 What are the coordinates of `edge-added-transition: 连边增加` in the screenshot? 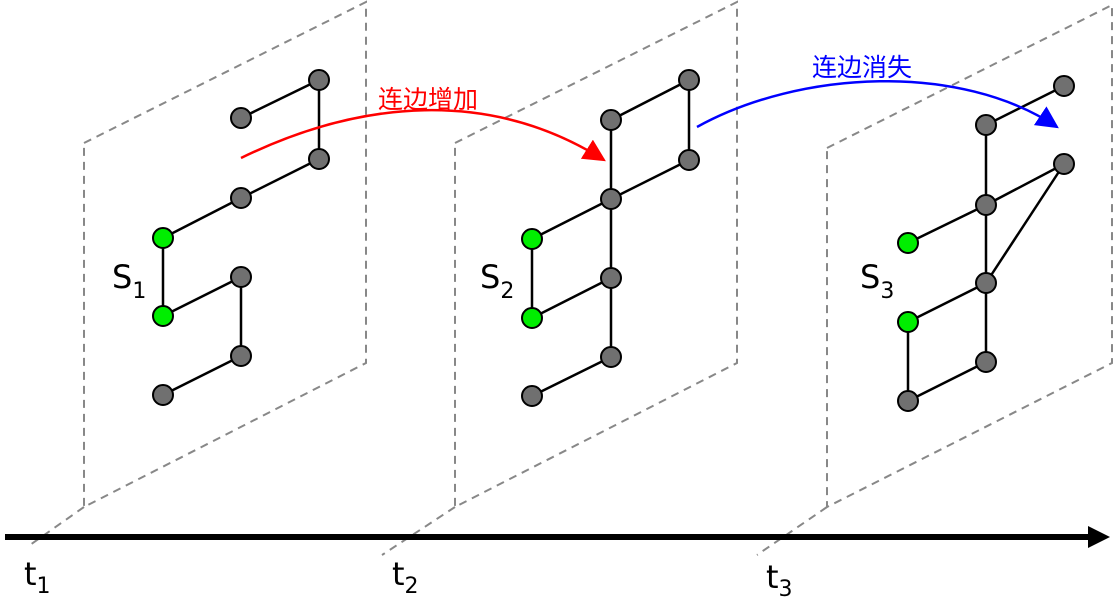 It's located at (423, 123).